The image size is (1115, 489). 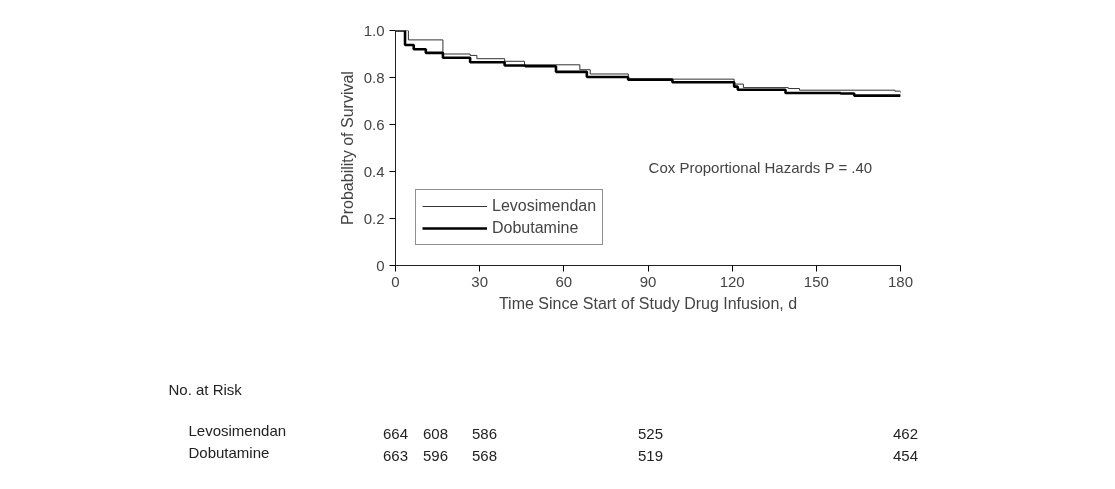 I want to click on y-tick-label: 0.4, so click(x=374, y=171).